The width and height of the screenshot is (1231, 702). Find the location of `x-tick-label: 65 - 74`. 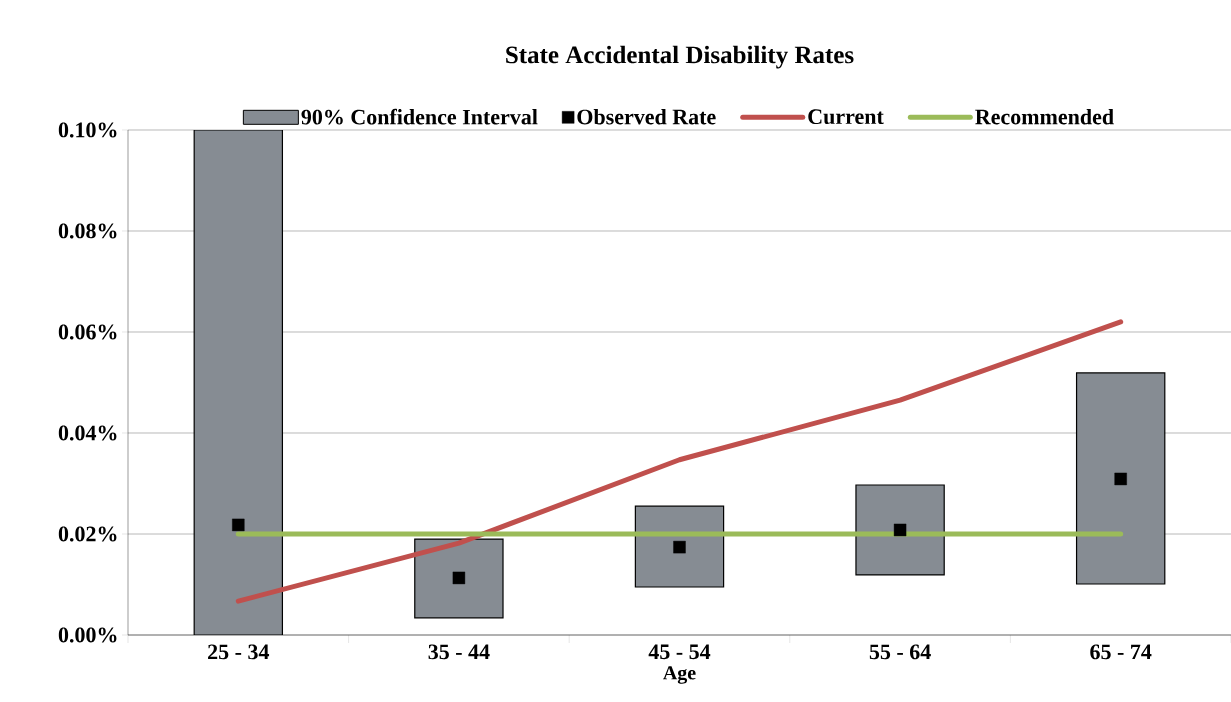

x-tick-label: 65 - 74 is located at coordinates (1121, 652).